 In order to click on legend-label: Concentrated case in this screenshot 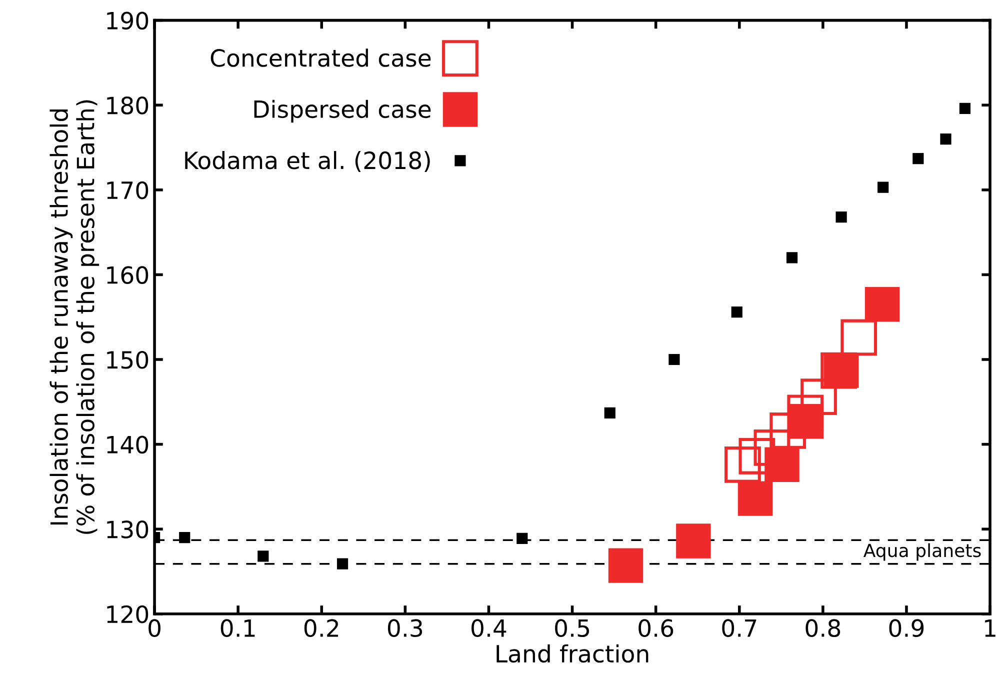, I will do `click(320, 57)`.